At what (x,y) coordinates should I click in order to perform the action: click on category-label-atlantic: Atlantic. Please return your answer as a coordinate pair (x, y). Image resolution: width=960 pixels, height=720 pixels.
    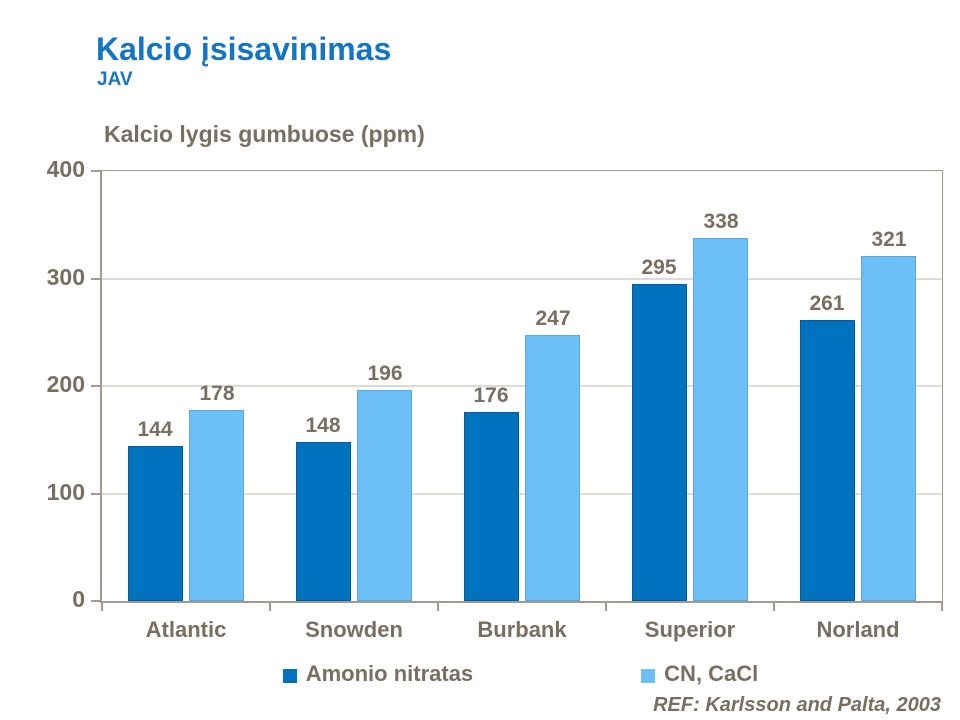
    Looking at the image, I should click on (186, 629).